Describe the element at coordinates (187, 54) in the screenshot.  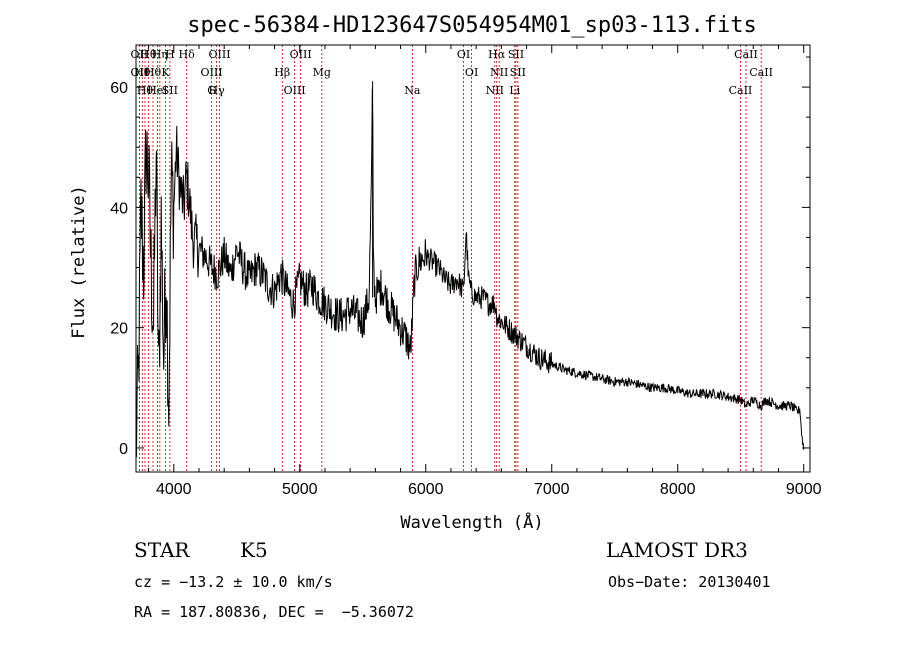
I see `spectral-line-label: Hδ` at that location.